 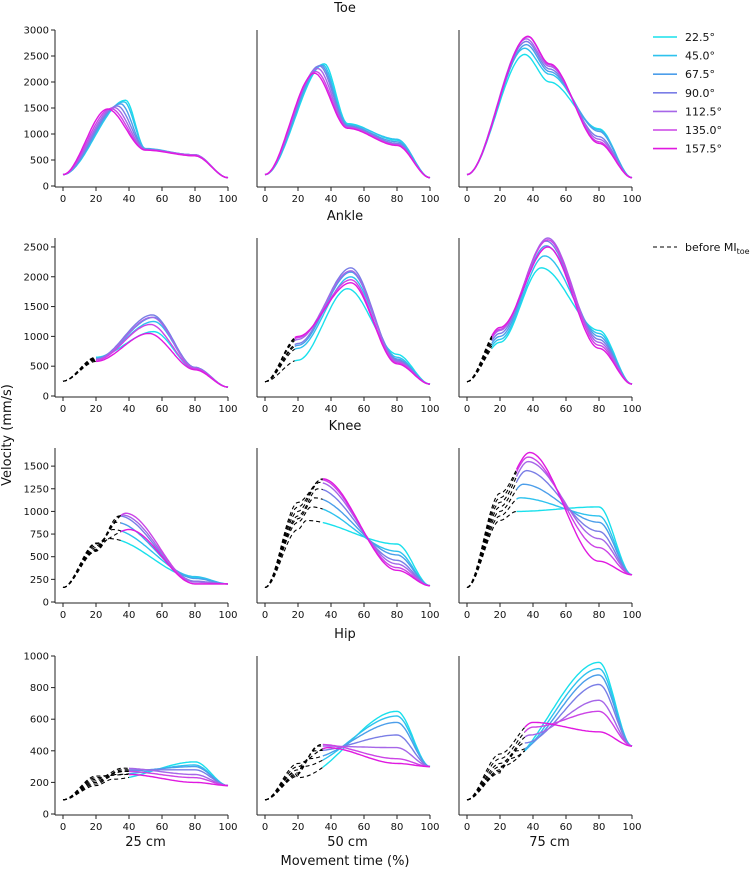 I want to click on y-tick-label: 3000, so click(x=36, y=31).